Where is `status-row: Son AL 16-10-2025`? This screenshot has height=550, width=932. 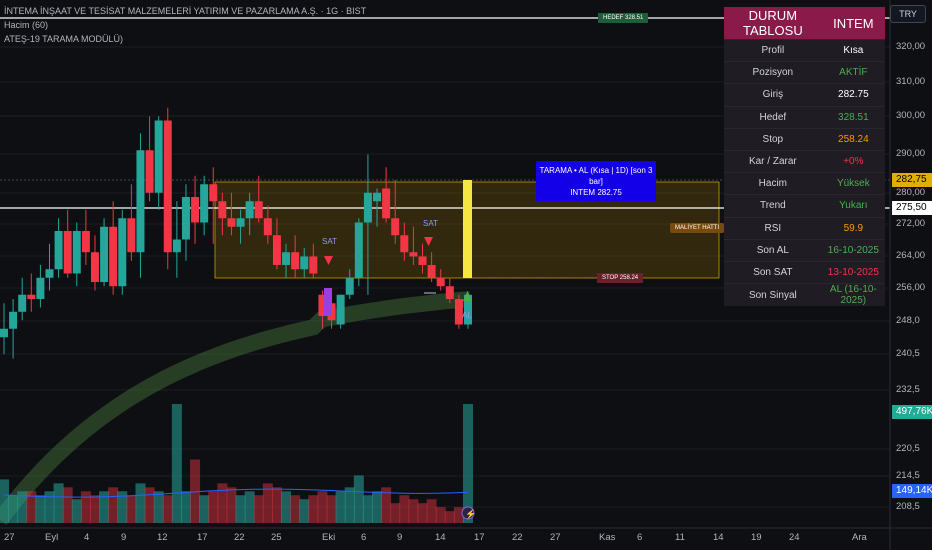 status-row: Son AL 16-10-2025 is located at coordinates (804, 250).